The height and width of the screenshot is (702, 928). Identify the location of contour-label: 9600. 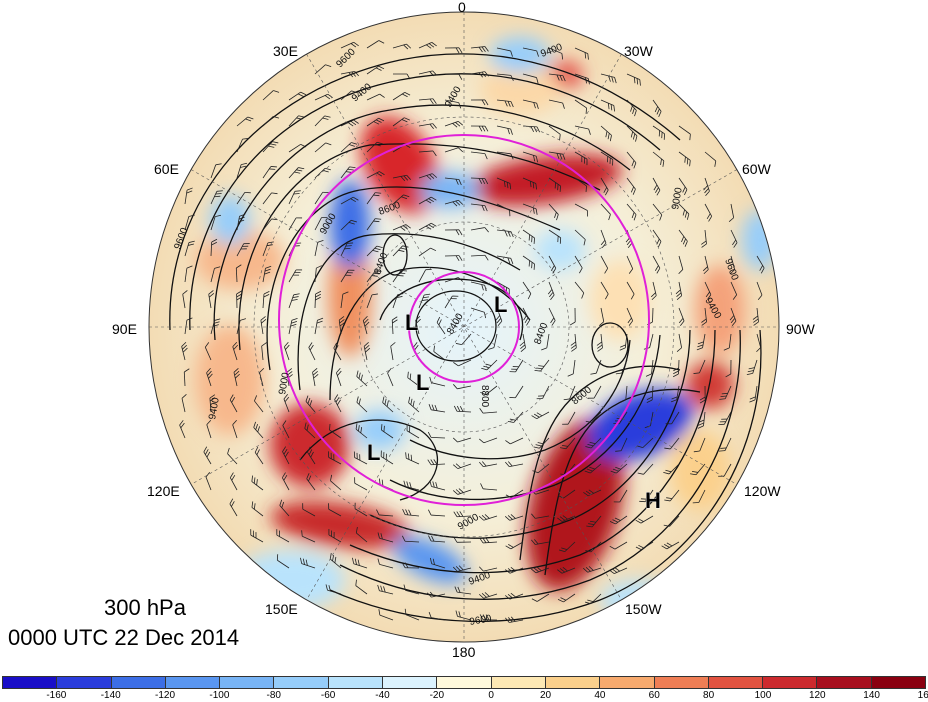
(481, 620).